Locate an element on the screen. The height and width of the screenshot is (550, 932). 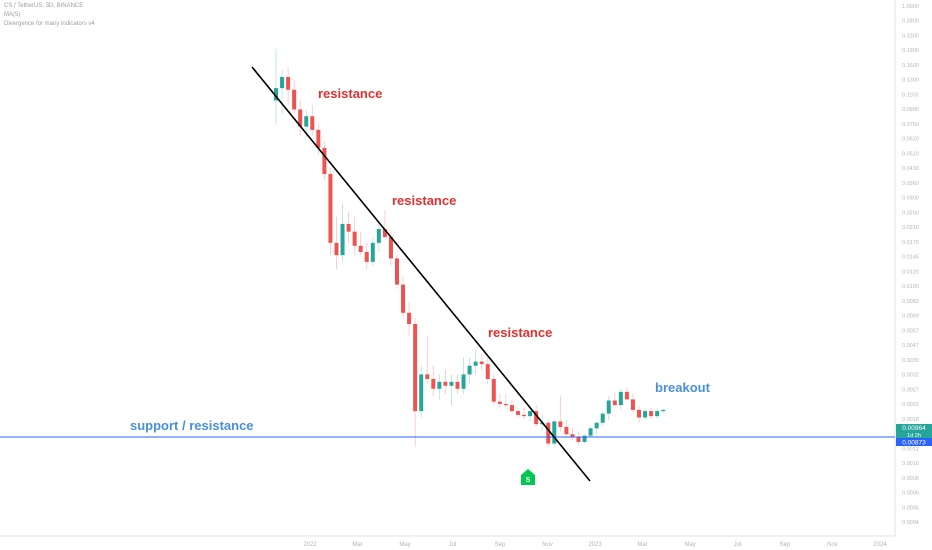
y-tick-label: 0.0018 is located at coordinates (910, 420).